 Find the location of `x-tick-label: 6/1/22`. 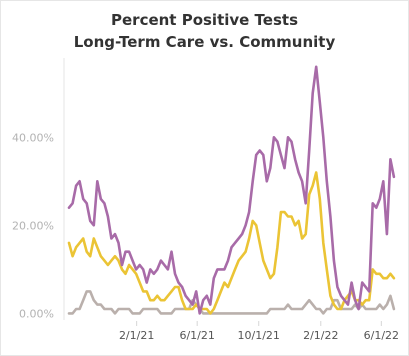

x-tick-label: 6/1/22 is located at coordinates (381, 335).